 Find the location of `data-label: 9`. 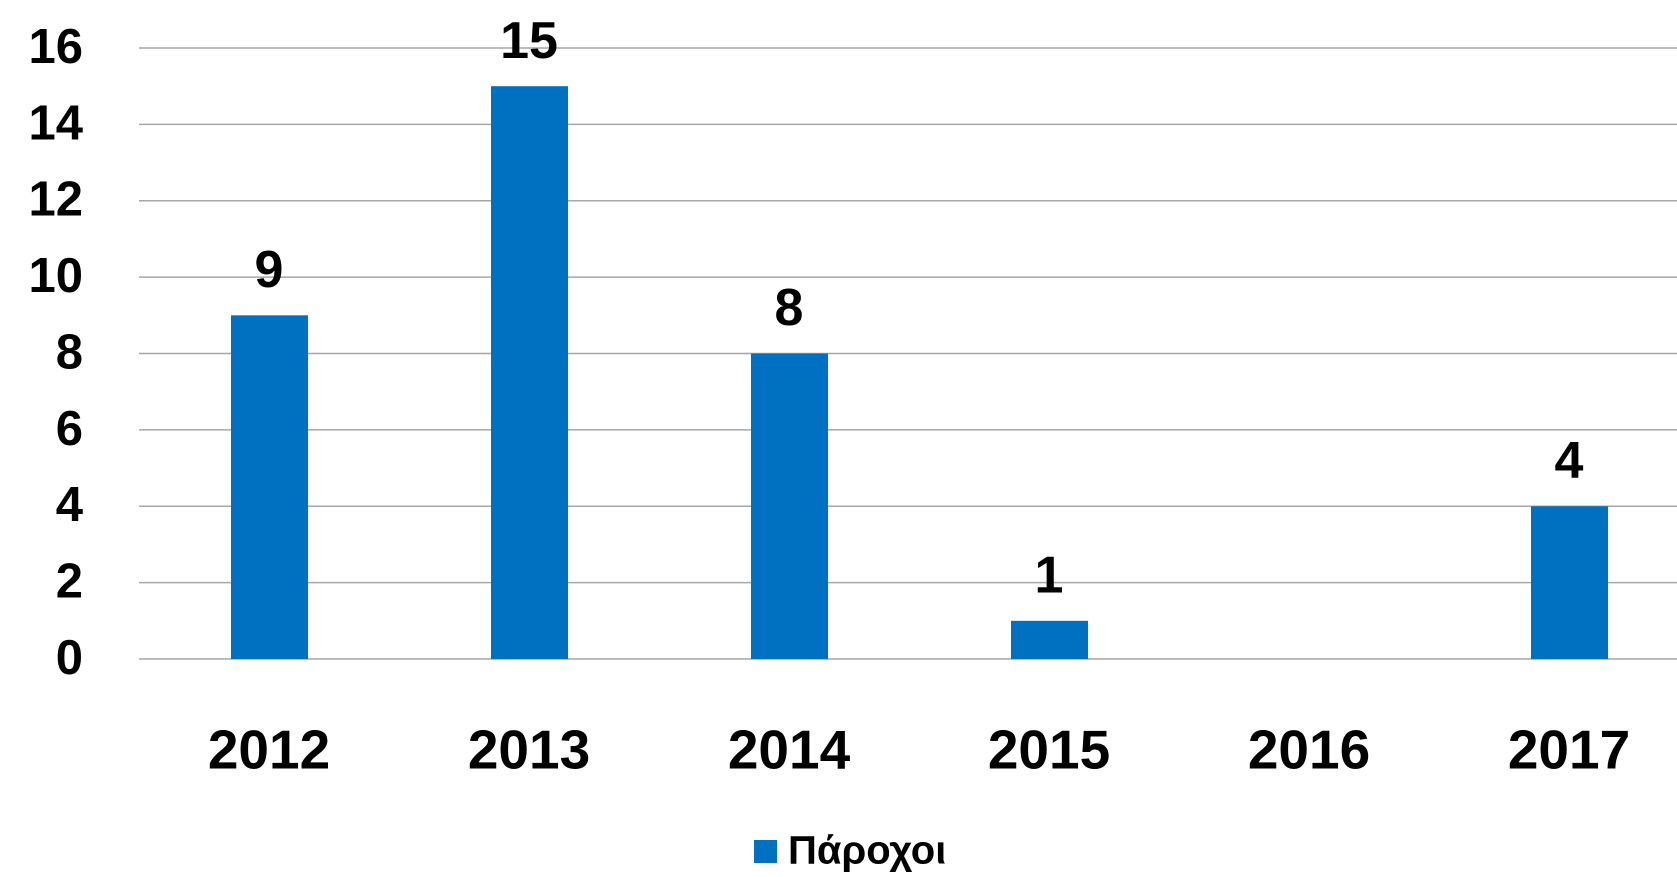

data-label: 9 is located at coordinates (269, 270).